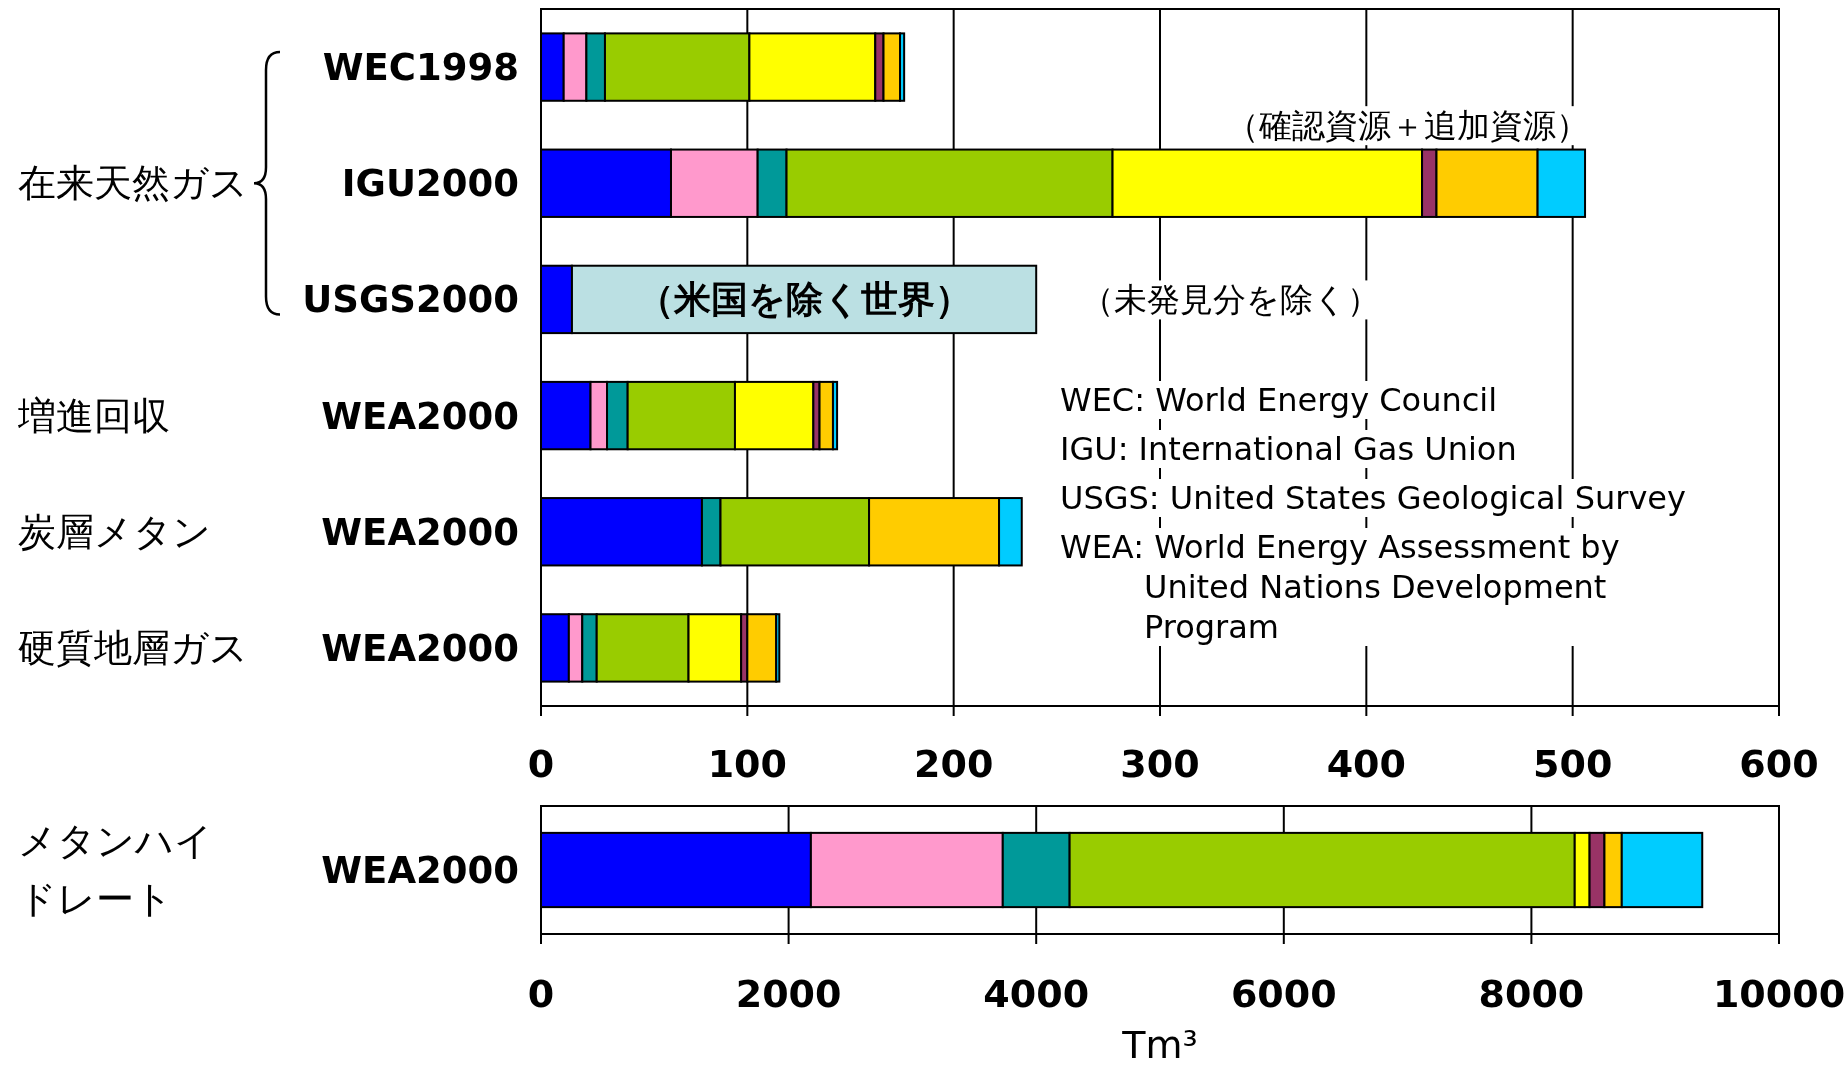  I want to click on x-tick-label: 100, so click(747, 764).